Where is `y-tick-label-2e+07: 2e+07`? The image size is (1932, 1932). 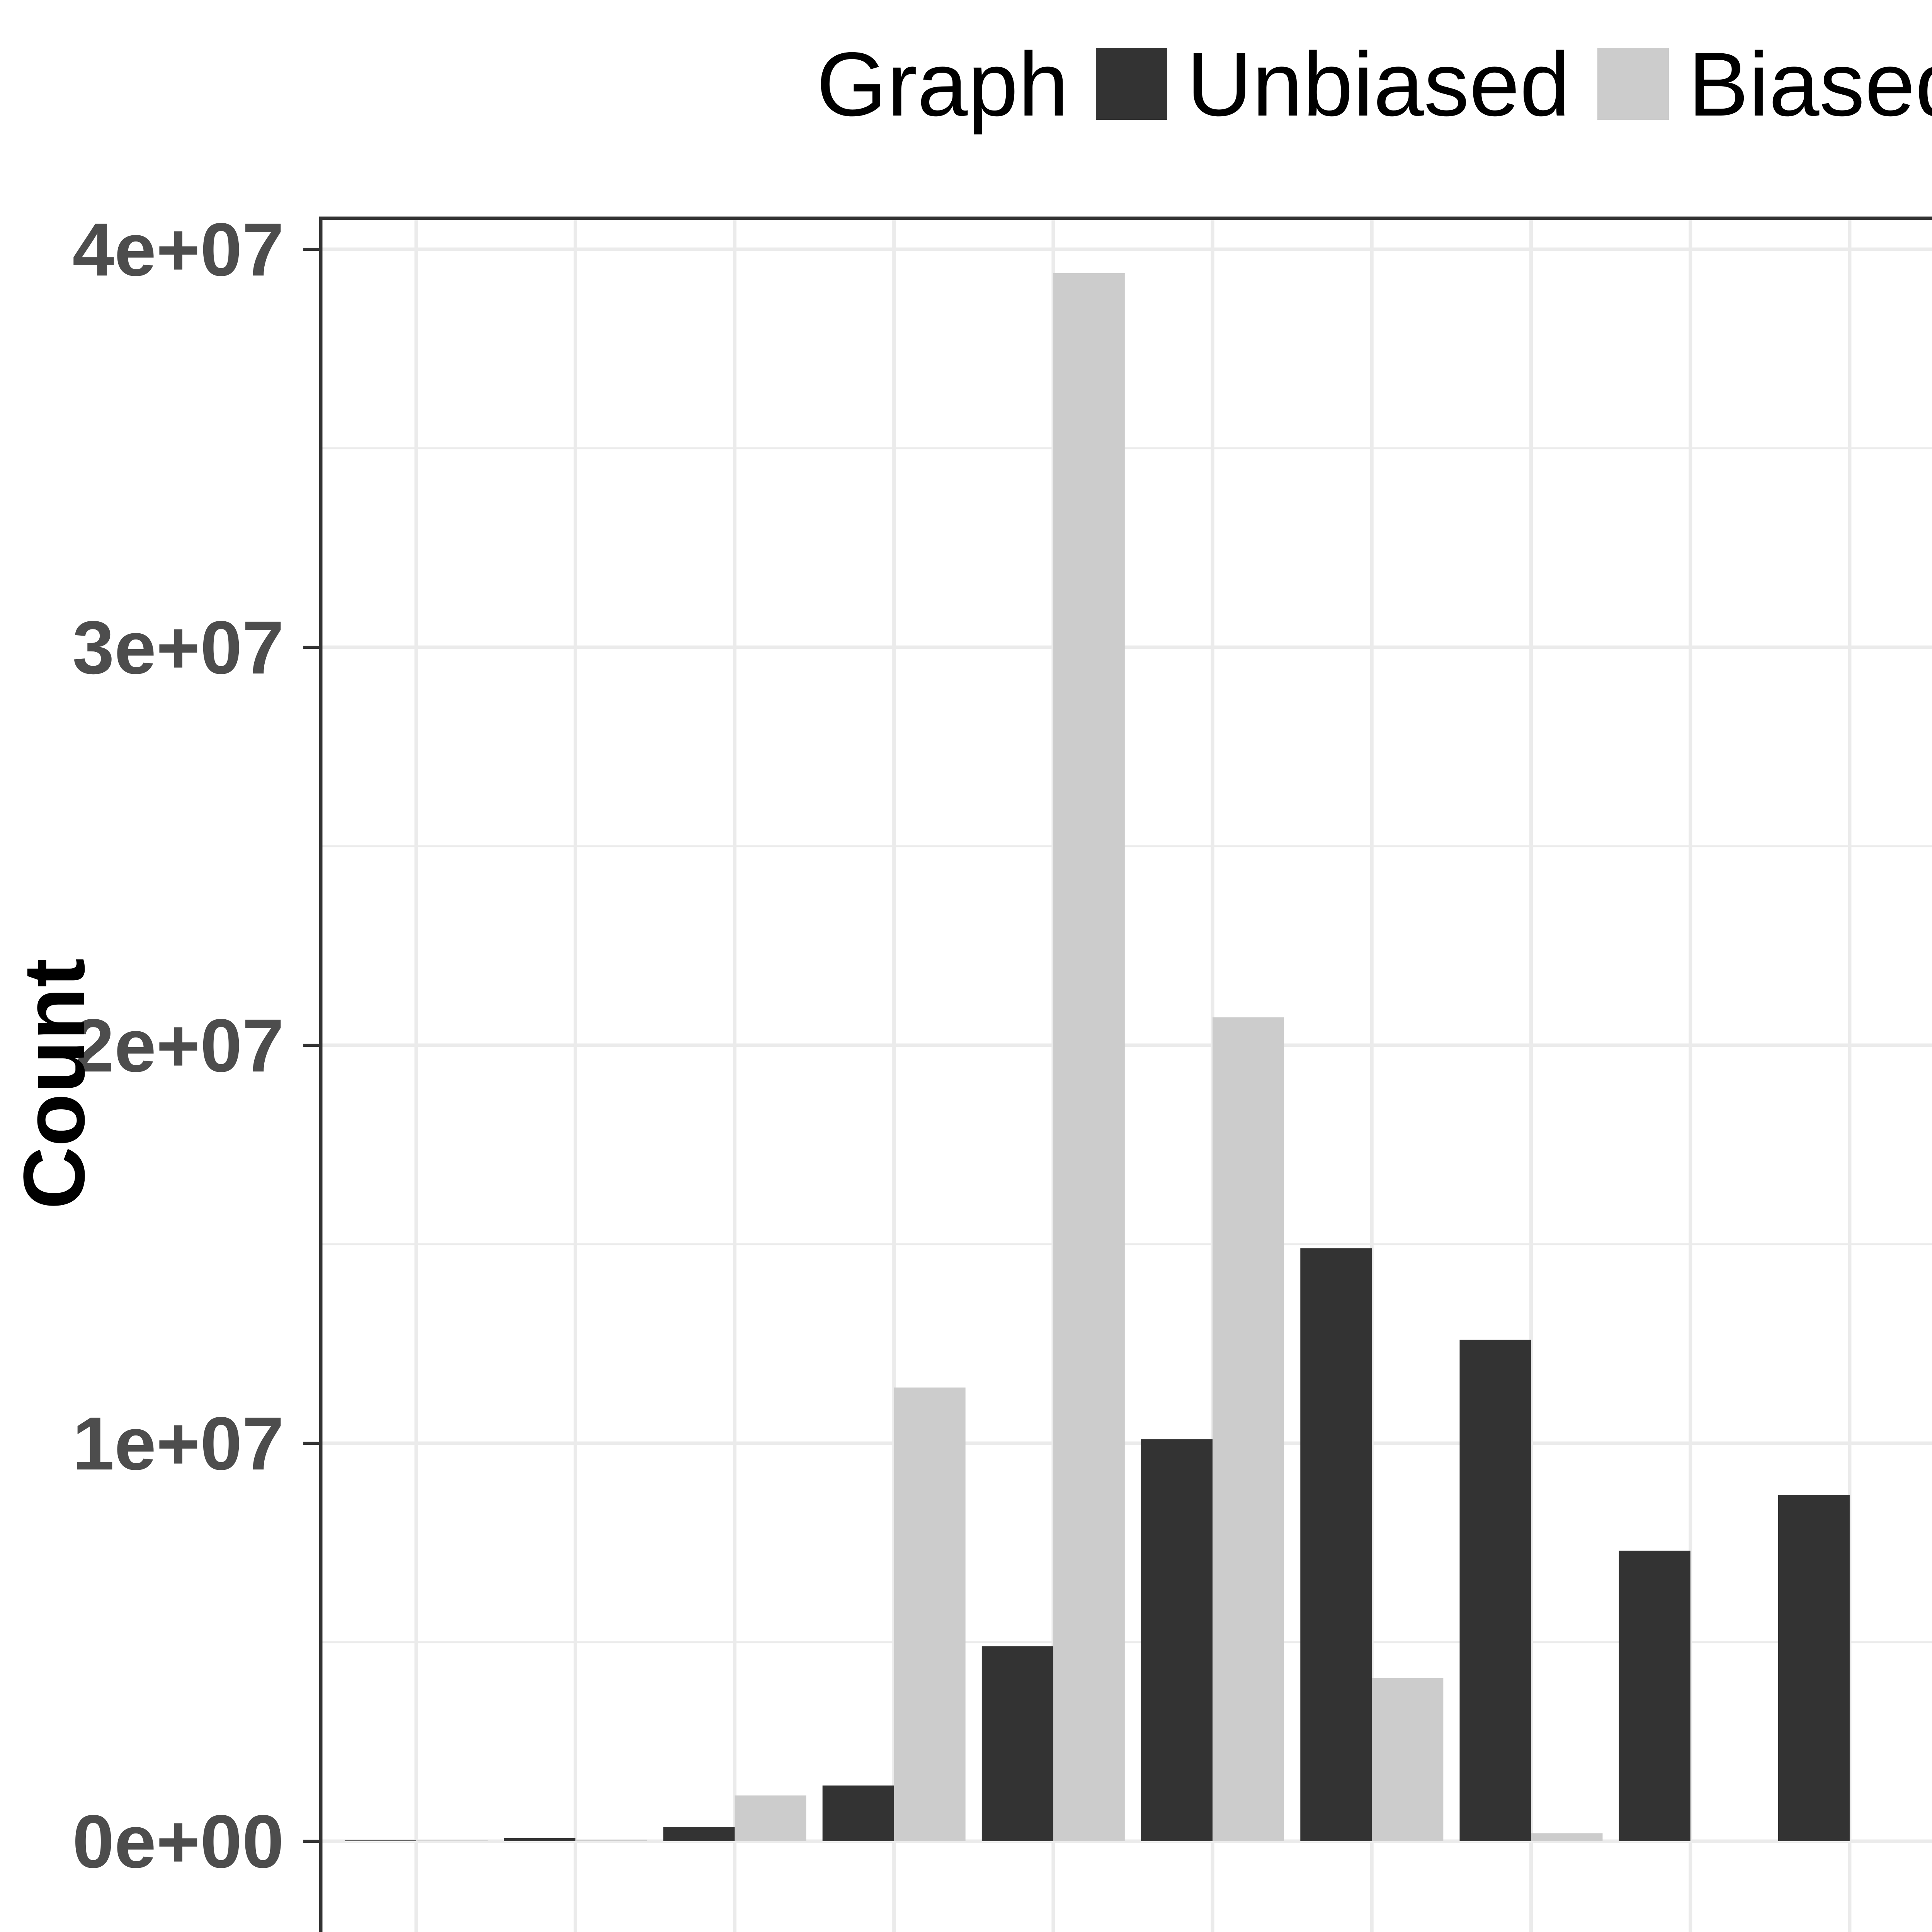 y-tick-label-2e+07: 2e+07 is located at coordinates (178, 1045).